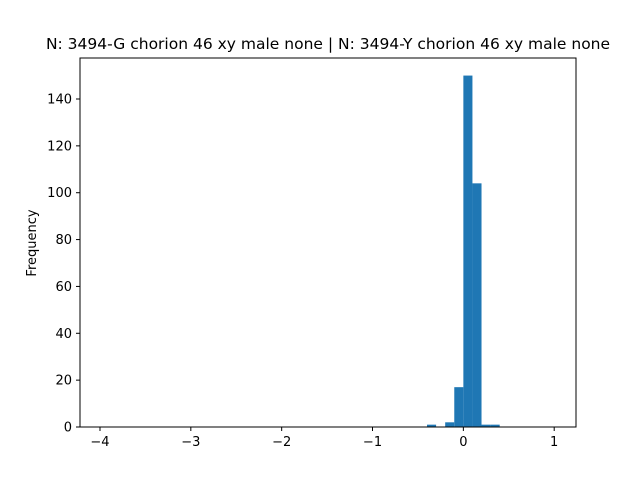 The image size is (640, 480). What do you see at coordinates (59, 100) in the screenshot?
I see `y-tick-label: 140` at bounding box center [59, 100].